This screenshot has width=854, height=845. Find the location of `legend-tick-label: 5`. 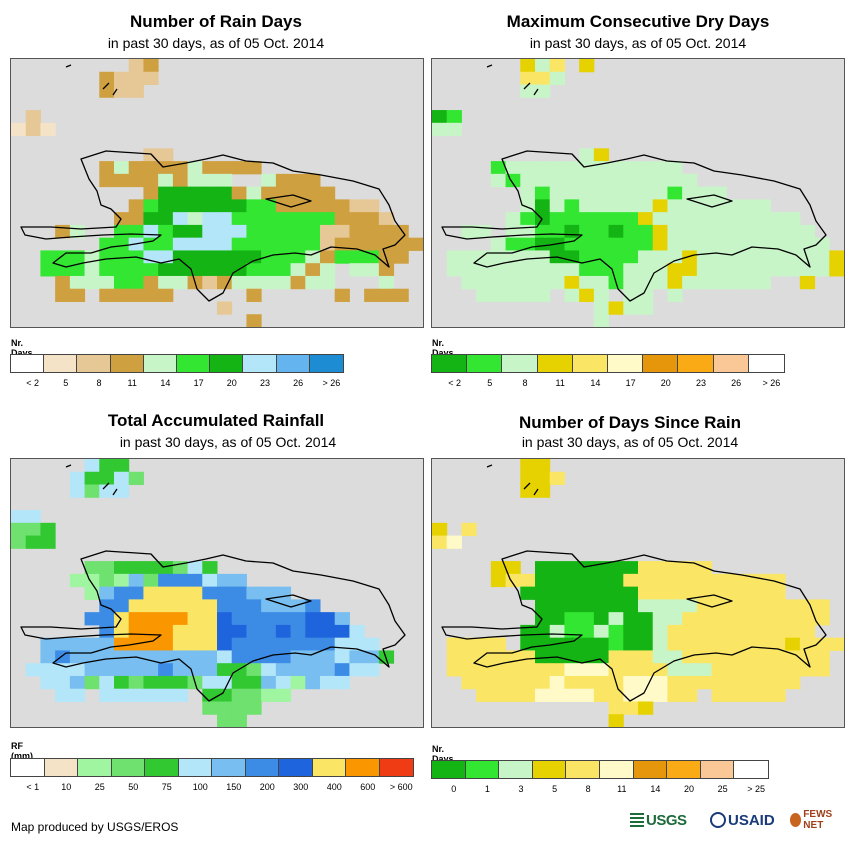

legend-tick-label: 5 is located at coordinates (490, 383).